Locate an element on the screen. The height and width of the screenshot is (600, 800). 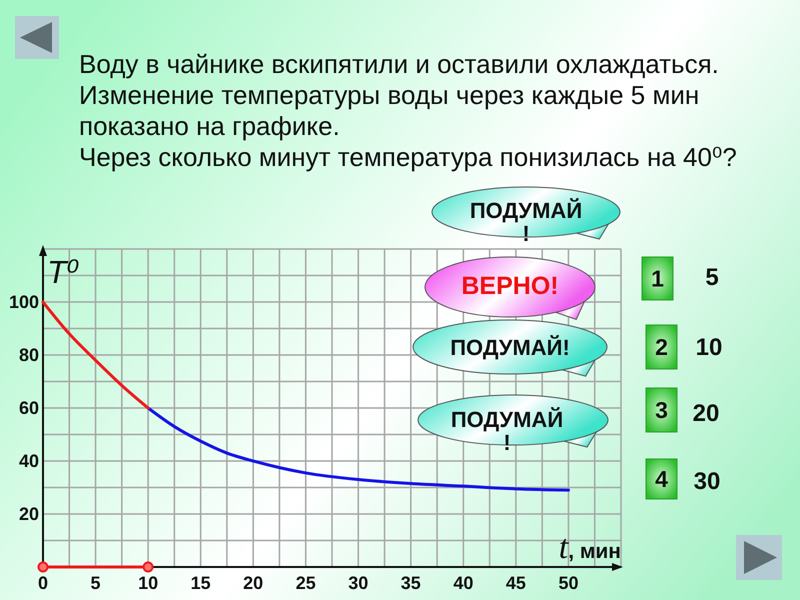
x-tick-label: 35 is located at coordinates (410, 583).